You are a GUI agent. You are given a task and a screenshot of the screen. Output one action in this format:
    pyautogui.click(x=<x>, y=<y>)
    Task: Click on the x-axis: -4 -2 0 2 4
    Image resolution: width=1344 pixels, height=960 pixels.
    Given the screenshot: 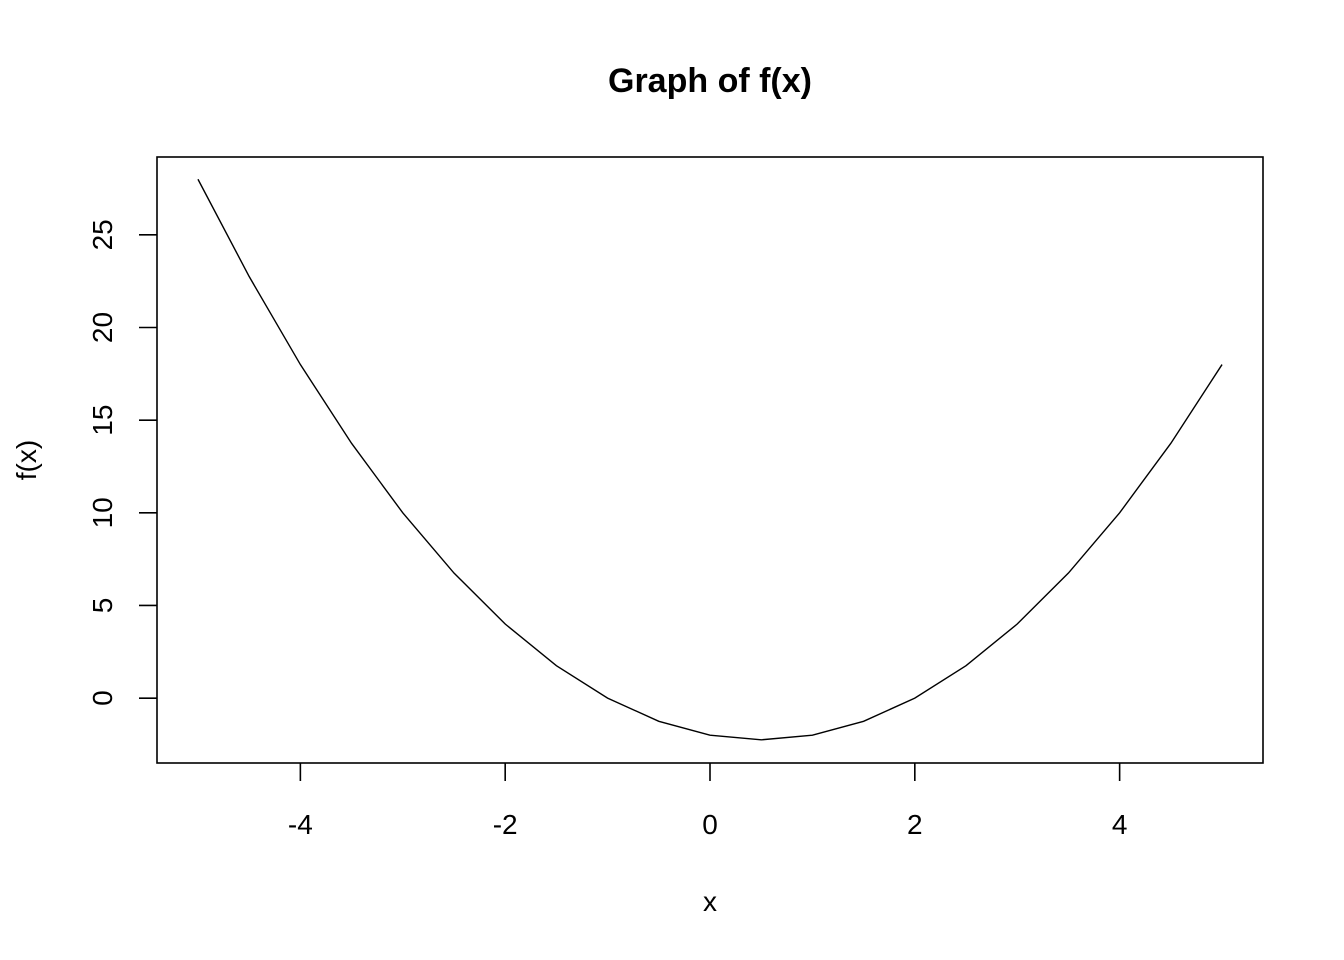 What is the action you would take?
    pyautogui.click(x=708, y=801)
    